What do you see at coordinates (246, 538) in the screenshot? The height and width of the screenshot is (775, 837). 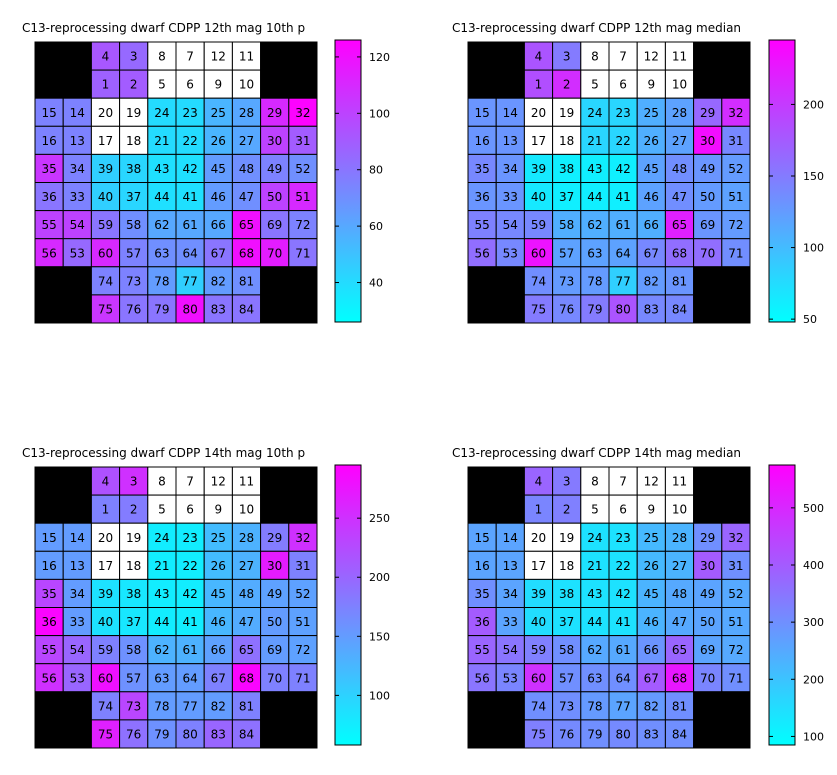 I see `cell-label: 28` at bounding box center [246, 538].